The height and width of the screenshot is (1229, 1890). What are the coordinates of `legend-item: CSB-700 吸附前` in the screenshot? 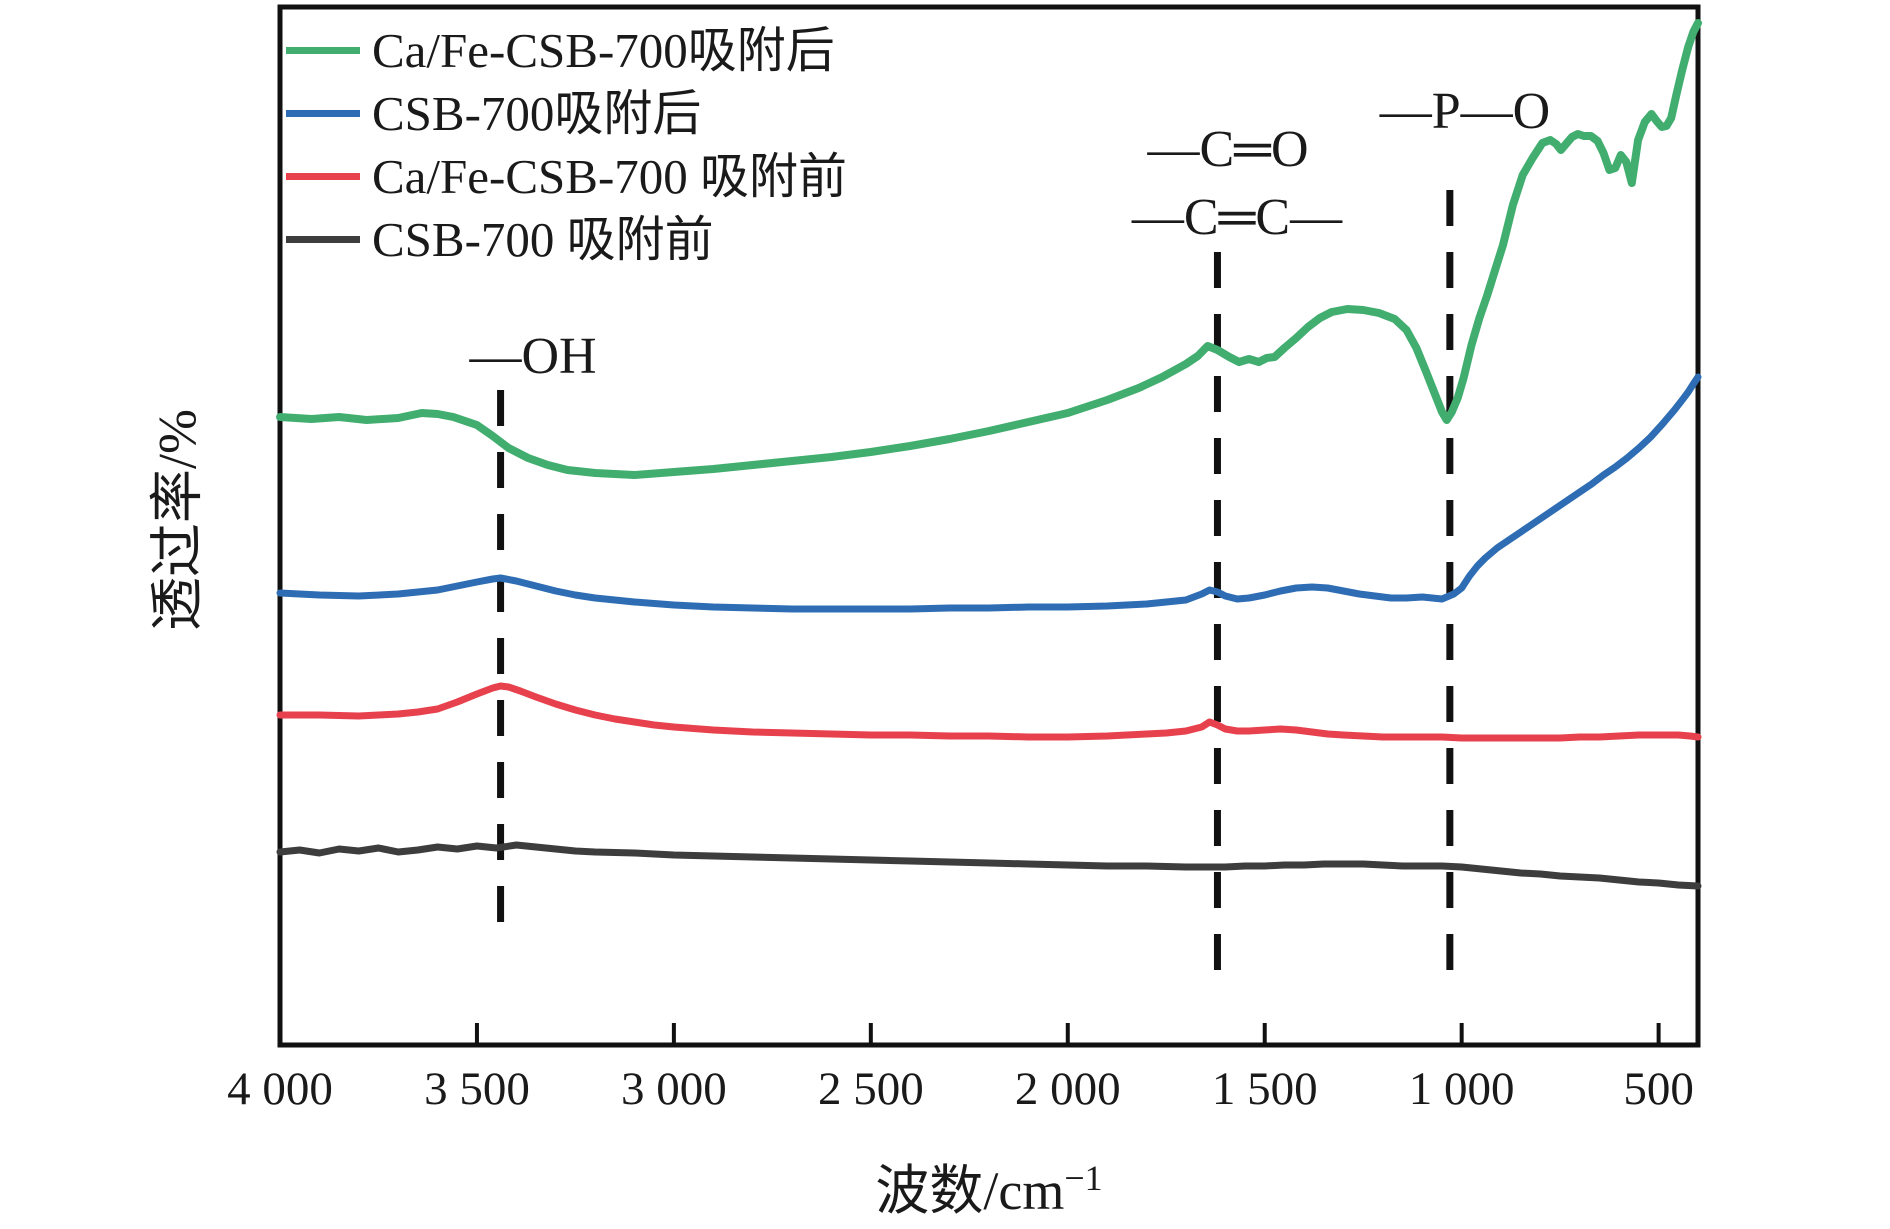 It's located at (500, 239).